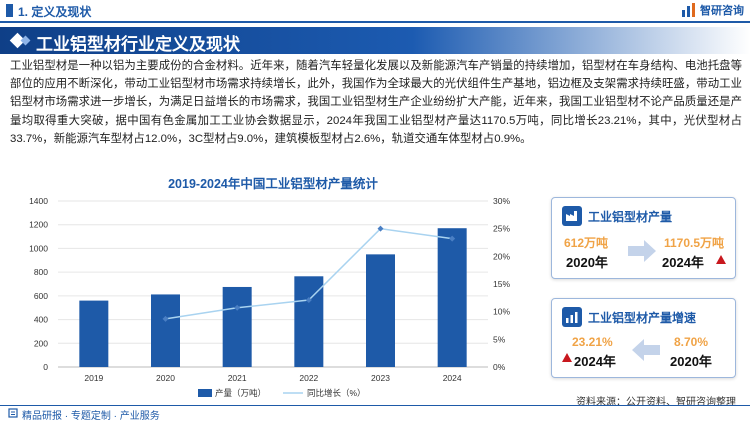 Image resolution: width=750 pixels, height=422 pixels. Describe the element at coordinates (165, 378) in the screenshot. I see `x-tick-label: 2020` at that location.